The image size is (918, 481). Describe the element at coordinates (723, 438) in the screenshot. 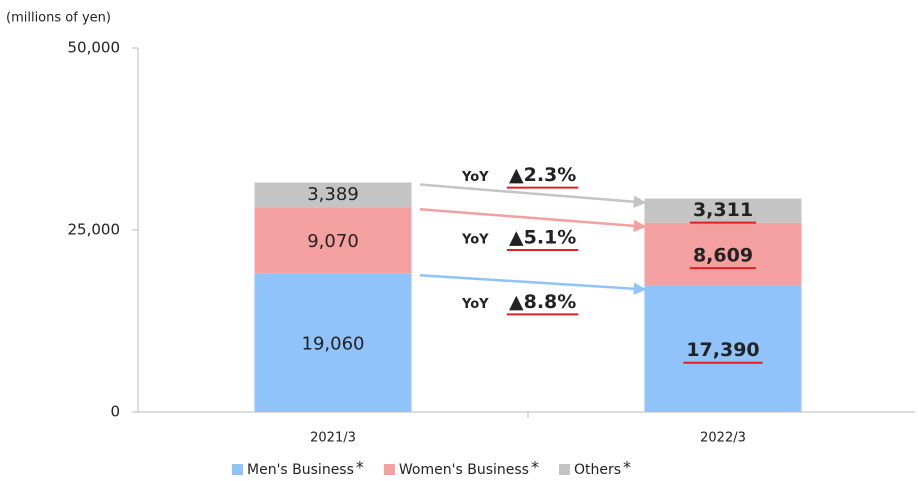

I see `x-tick-label: 2022/3` at that location.